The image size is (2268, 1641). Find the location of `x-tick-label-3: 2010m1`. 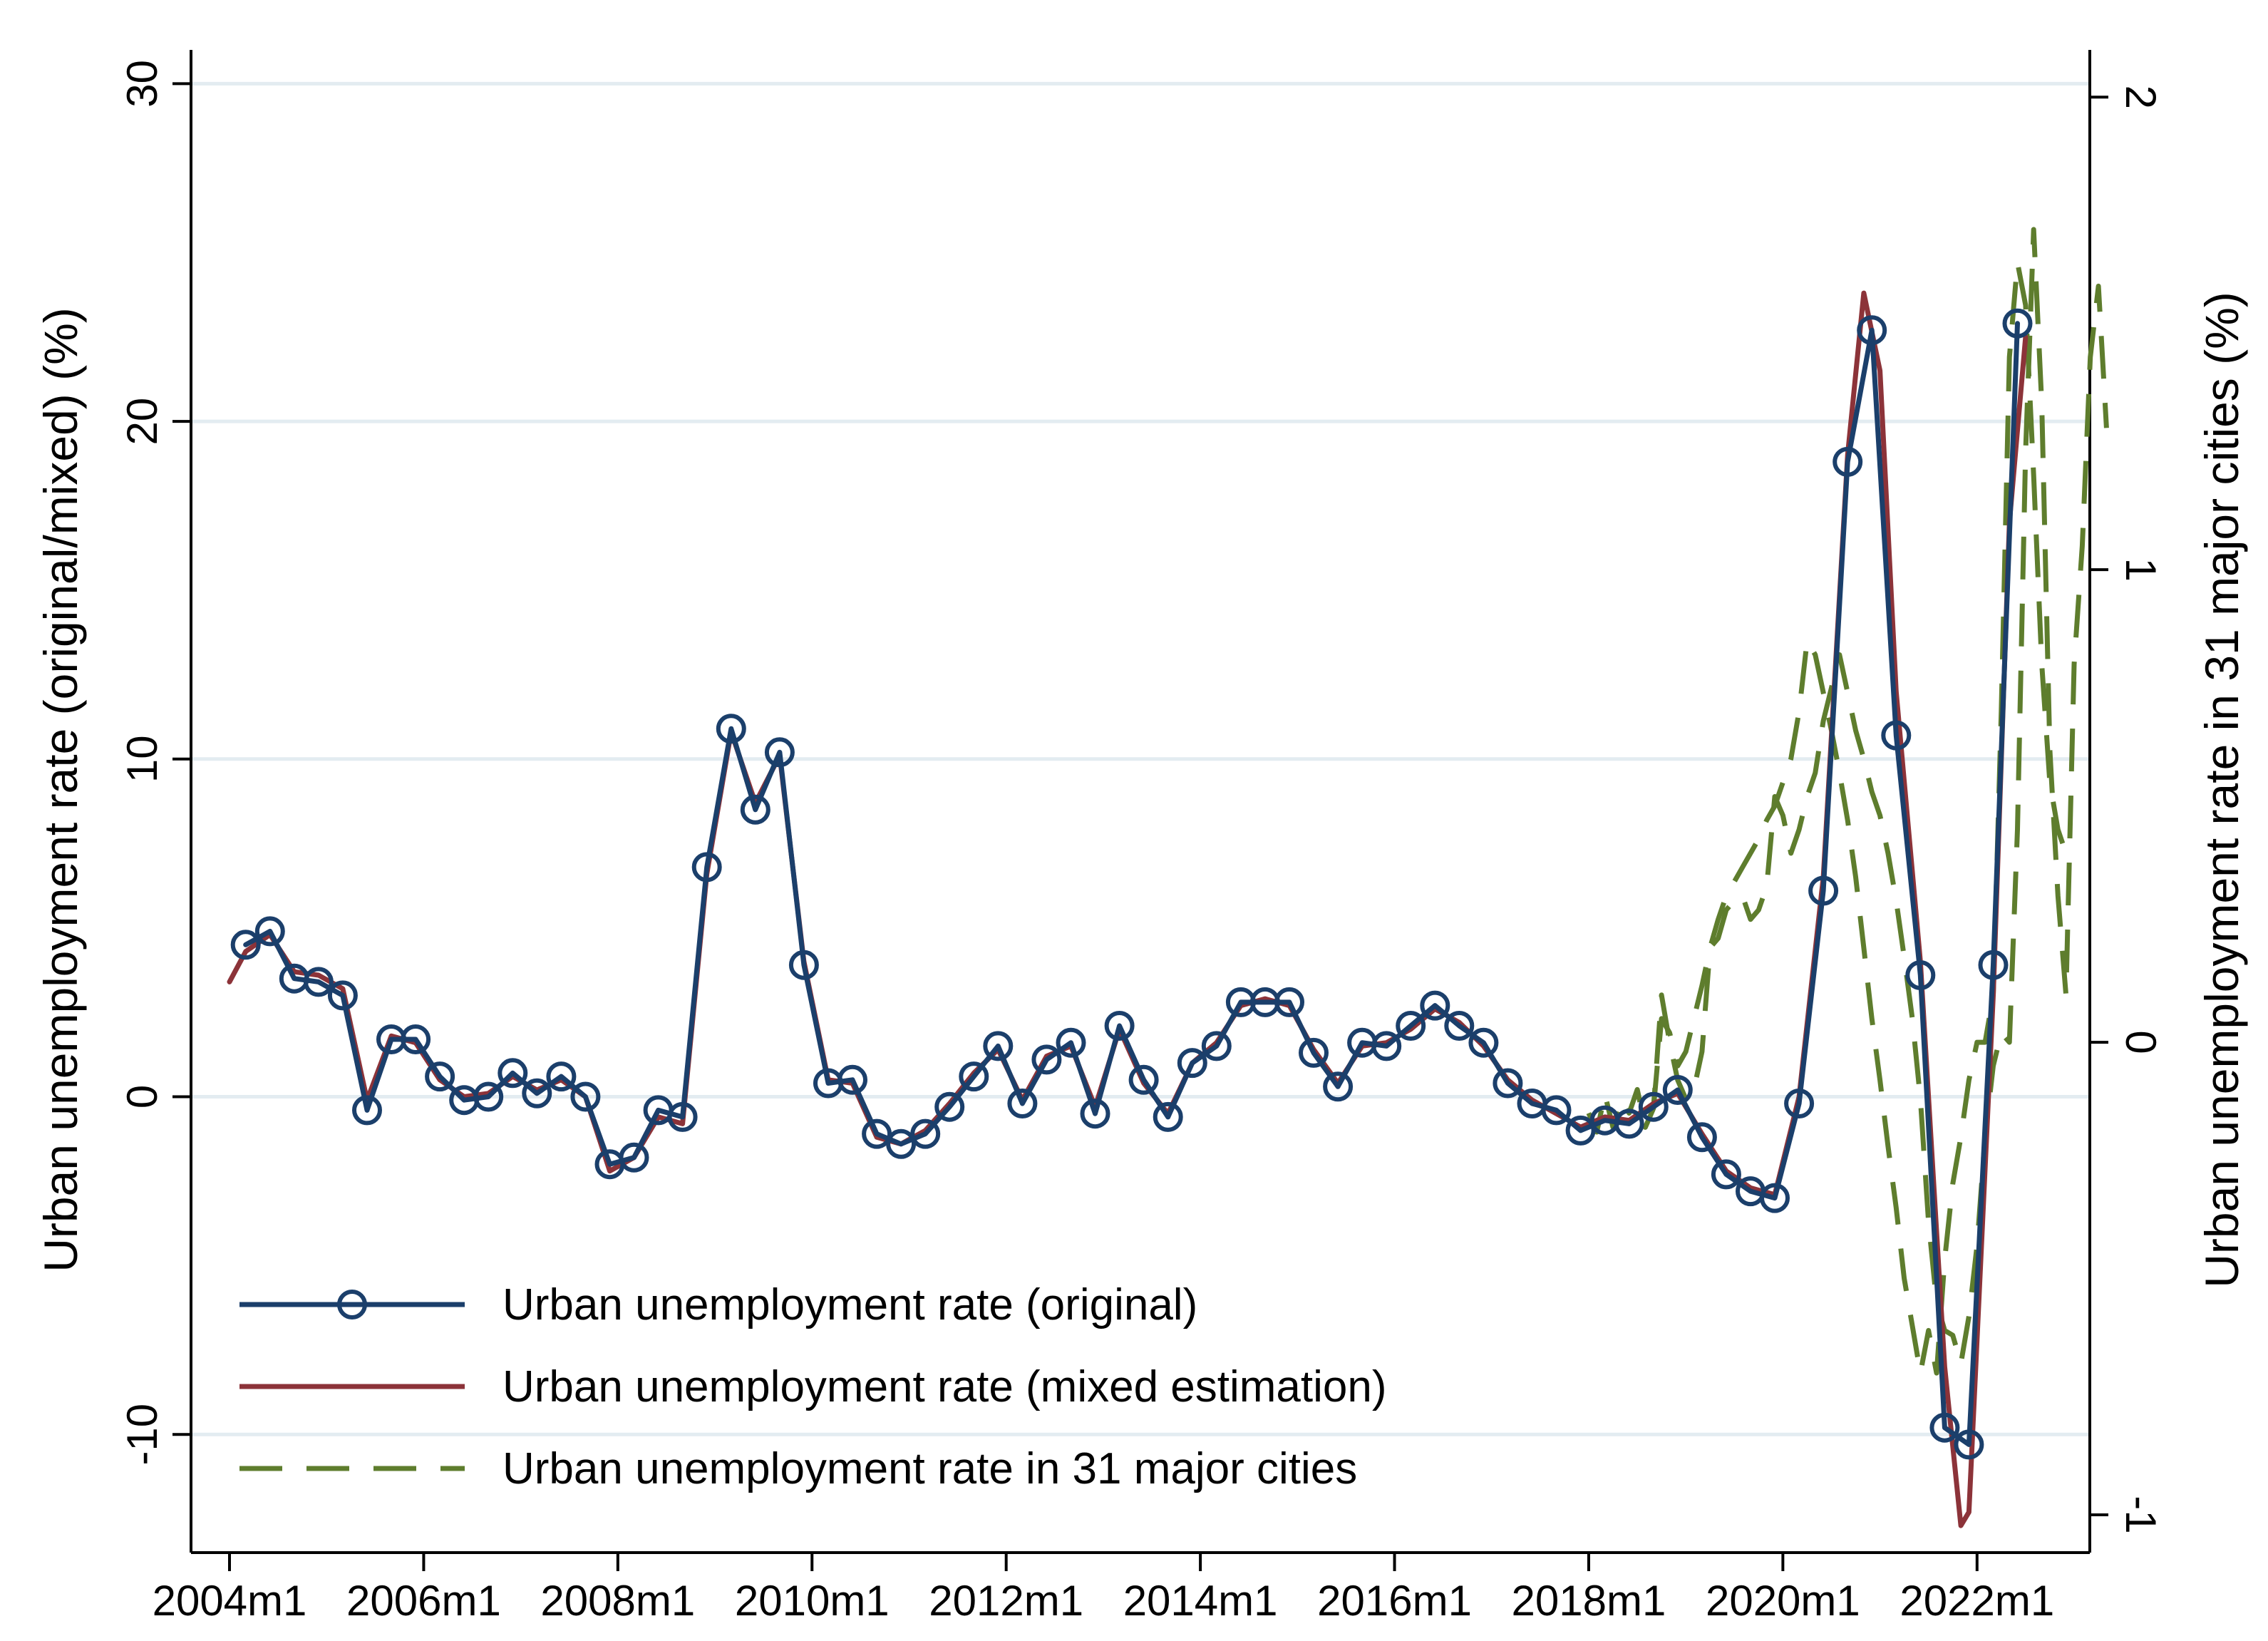

x-tick-label-3: 2010m1 is located at coordinates (812, 1601).